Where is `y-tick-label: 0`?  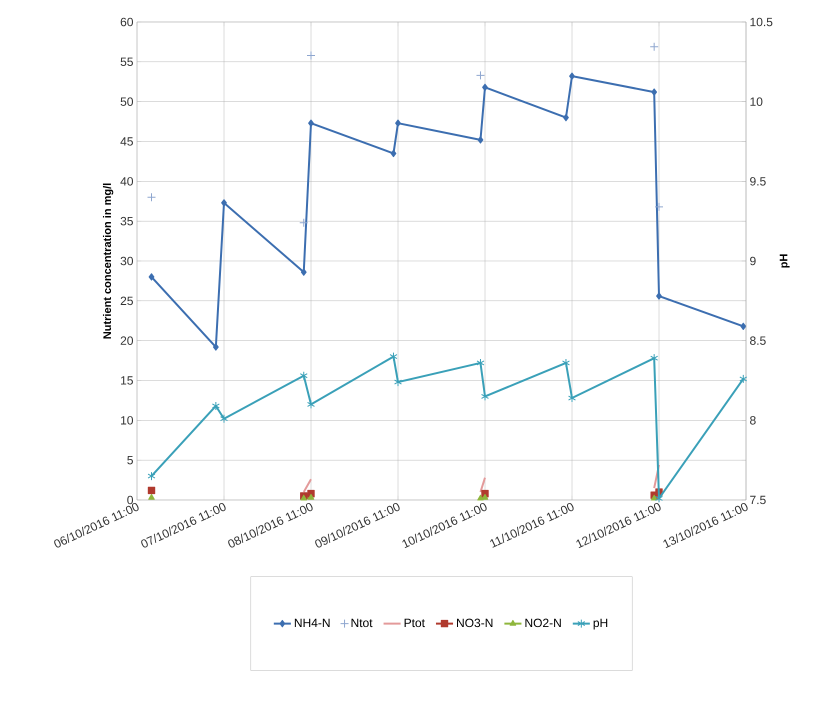 y-tick-label: 0 is located at coordinates (130, 500).